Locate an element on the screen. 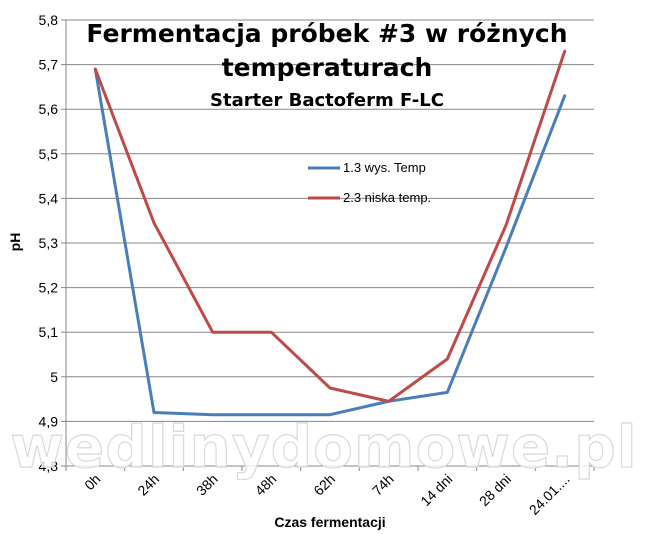  legend-label-series-2: 2.3 niska temp. is located at coordinates (387, 197).